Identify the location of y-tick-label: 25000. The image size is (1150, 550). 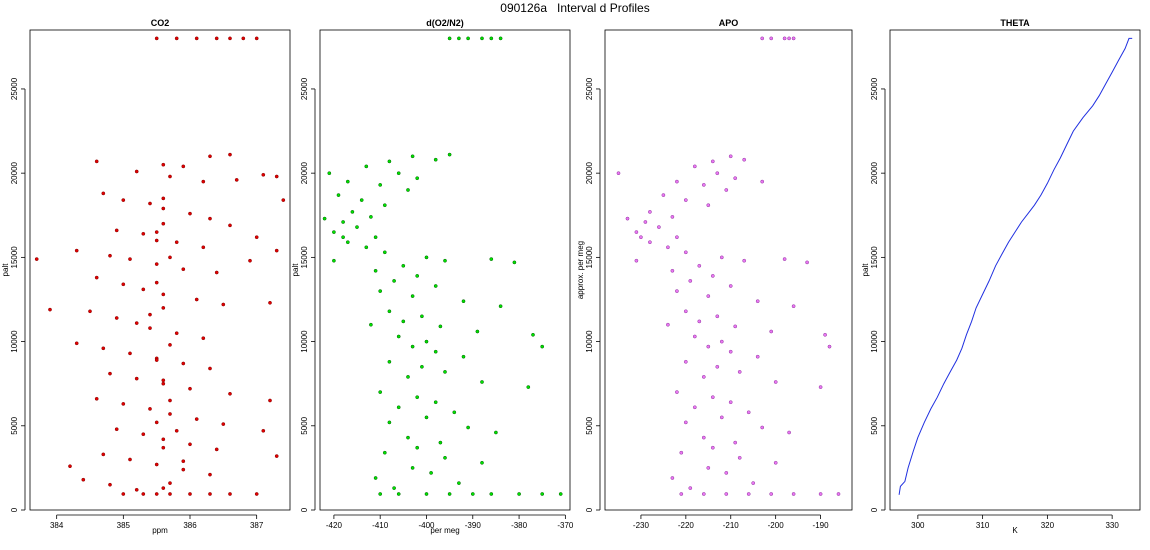
(589, 88).